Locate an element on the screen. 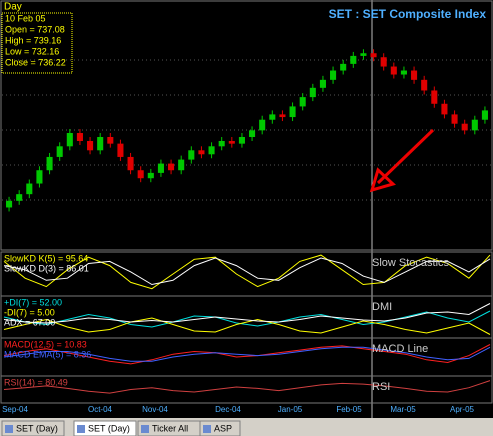  x-tick-label: Nov-04 is located at coordinates (155, 409).